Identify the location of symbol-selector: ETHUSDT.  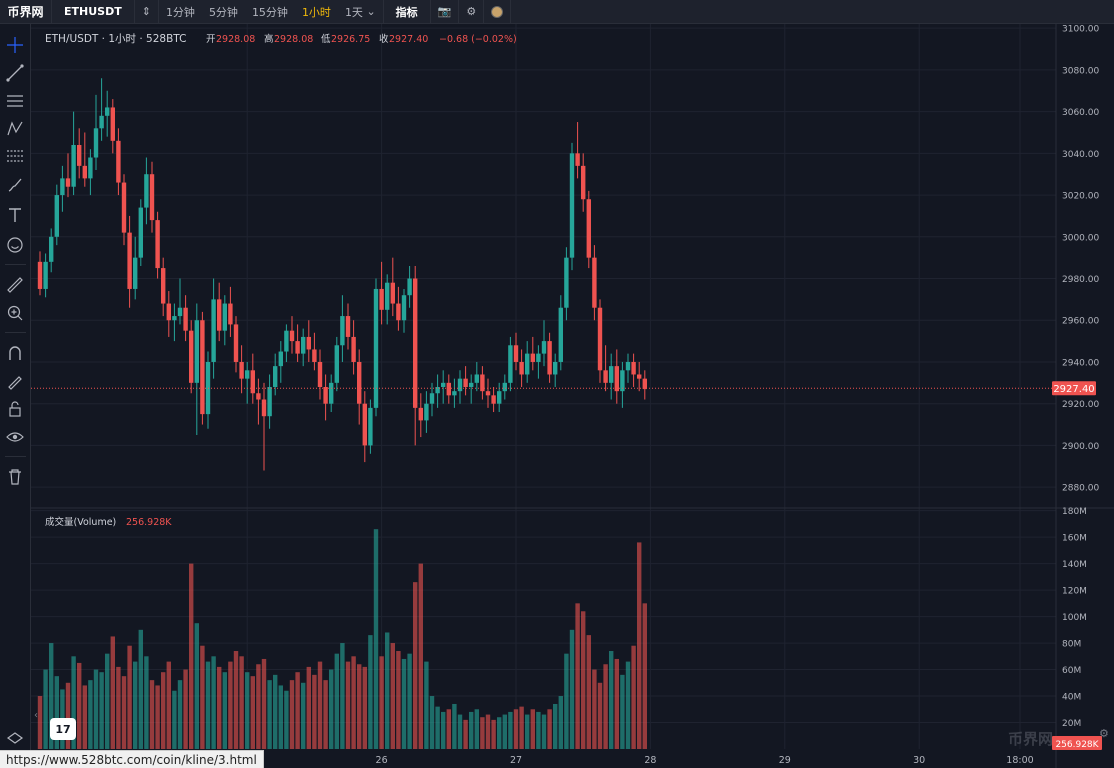
(93, 12).